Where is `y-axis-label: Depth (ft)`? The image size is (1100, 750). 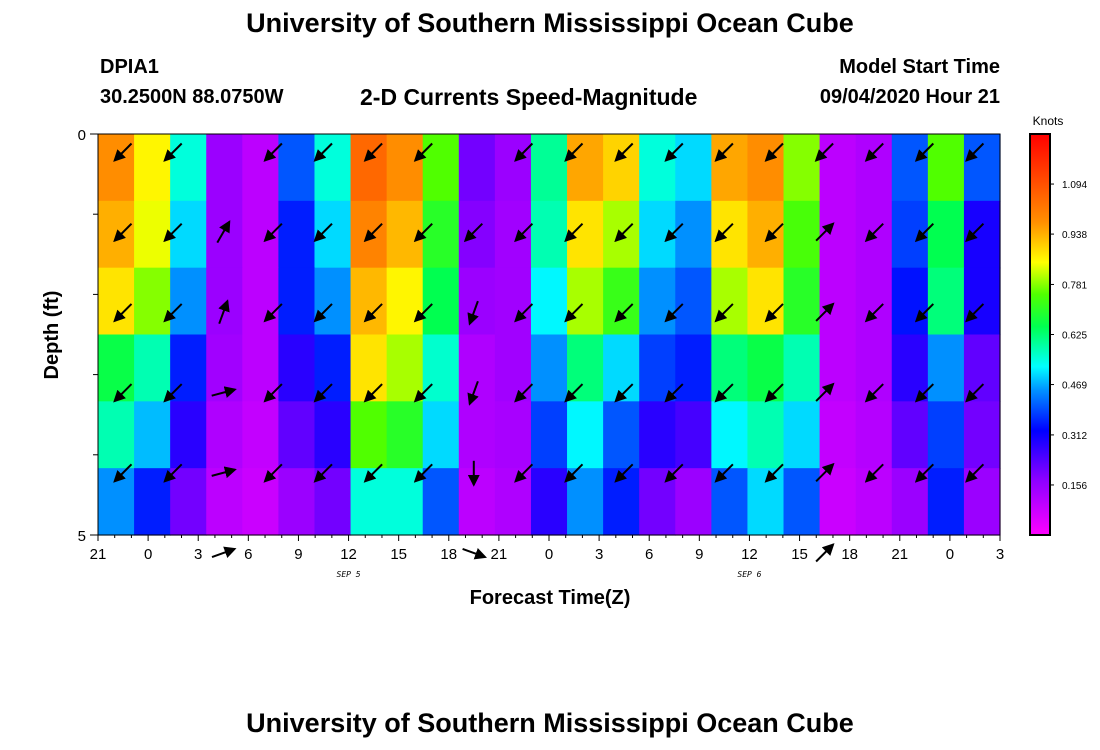
y-axis-label: Depth (ft) is located at coordinates (52, 335).